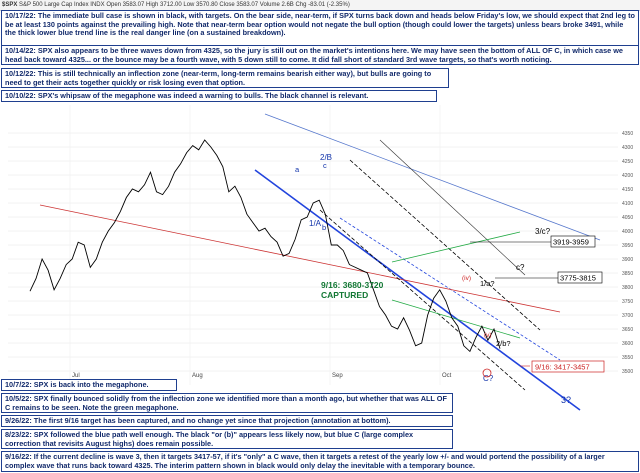  I want to click on label-3c: 3/c?, so click(543, 231).